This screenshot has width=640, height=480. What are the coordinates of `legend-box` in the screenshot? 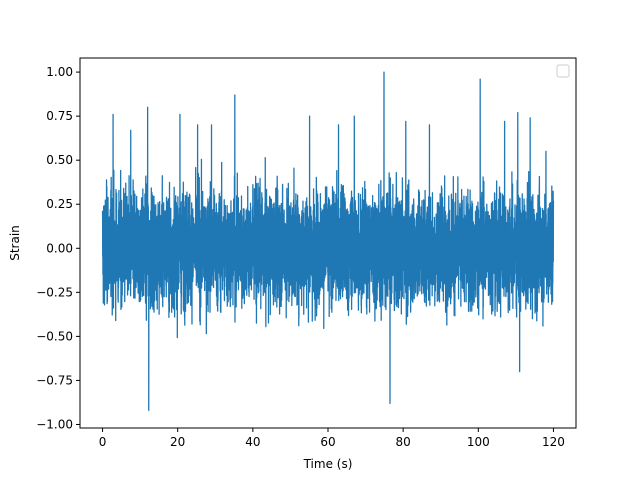 It's located at (563, 71).